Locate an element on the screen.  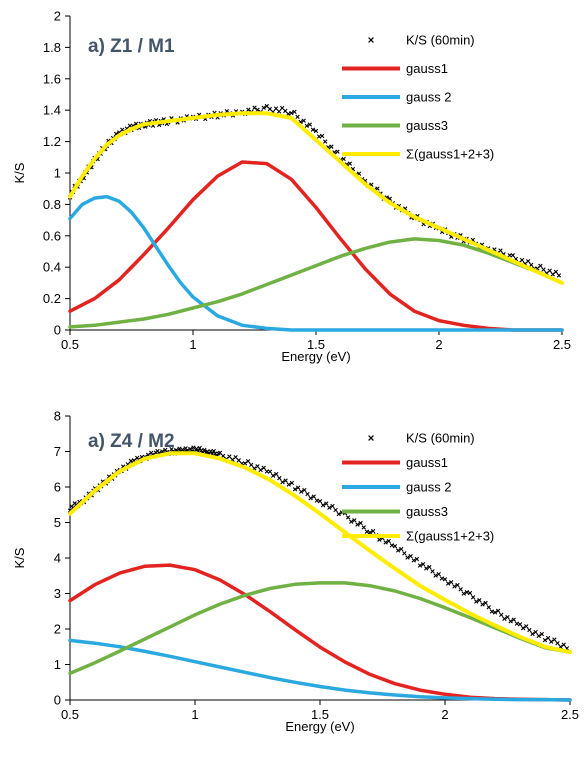
y-tick-label: 3 is located at coordinates (57, 593).